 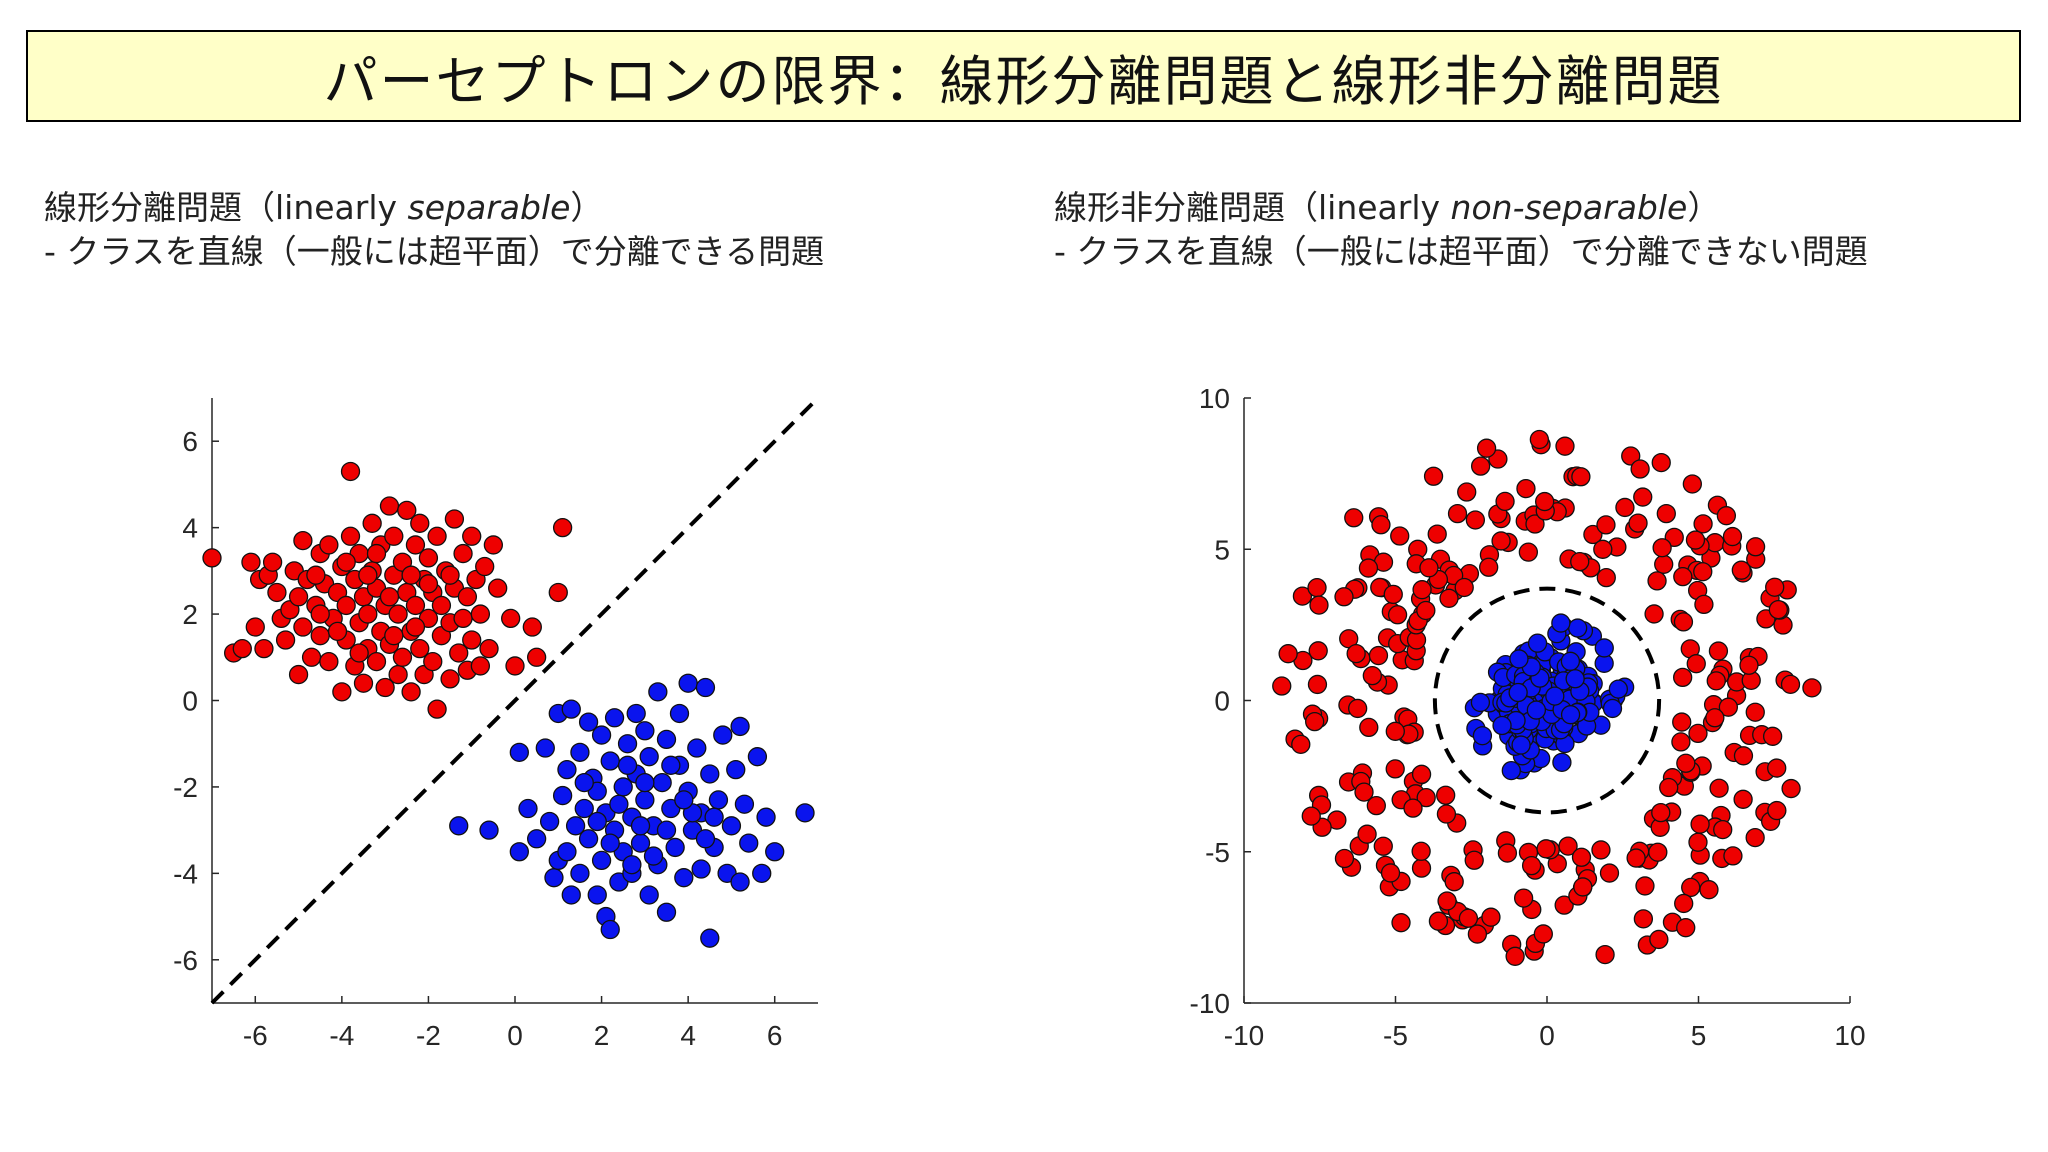 I want to click on left-y-tick-label: 0, so click(x=190, y=701).